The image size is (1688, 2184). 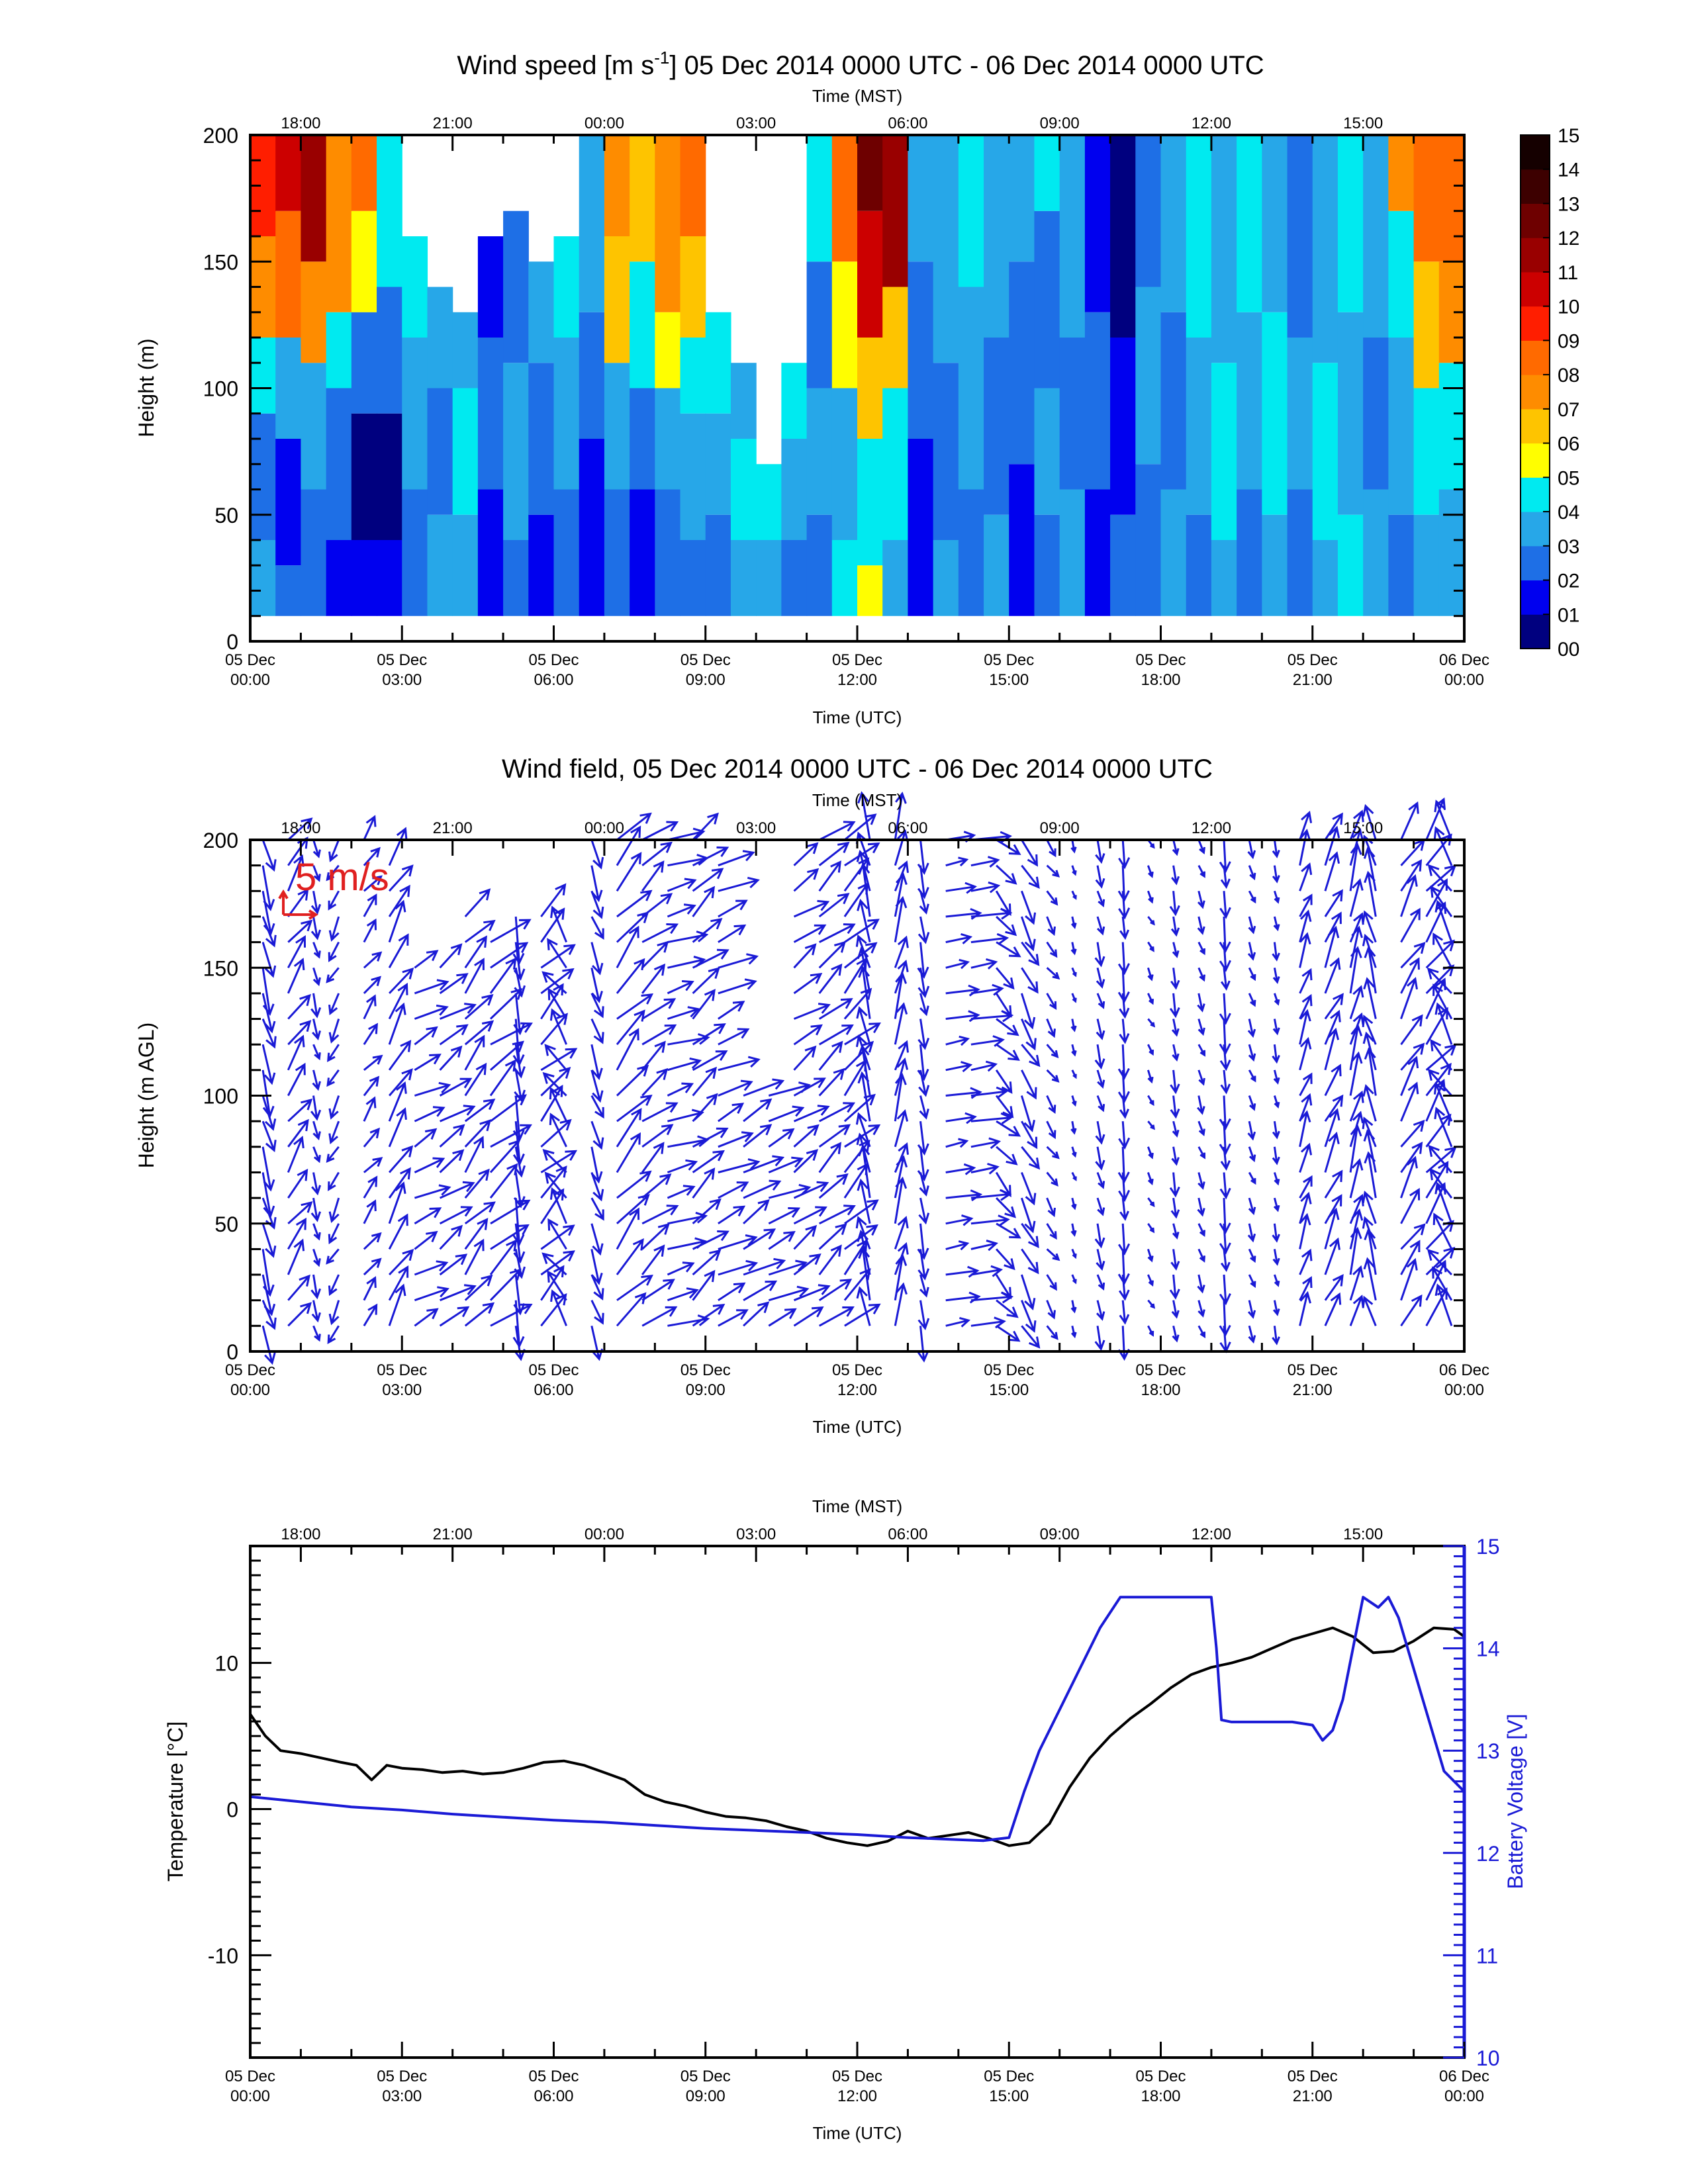 What do you see at coordinates (453, 1534) in the screenshot?
I see `x-tick-label-mst: 21:00` at bounding box center [453, 1534].